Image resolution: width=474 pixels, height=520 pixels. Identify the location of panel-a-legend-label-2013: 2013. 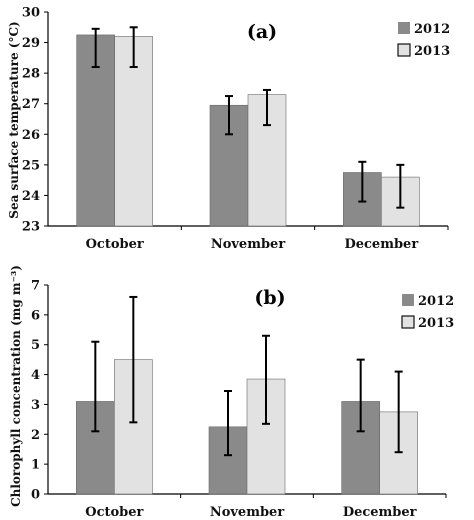
(432, 51).